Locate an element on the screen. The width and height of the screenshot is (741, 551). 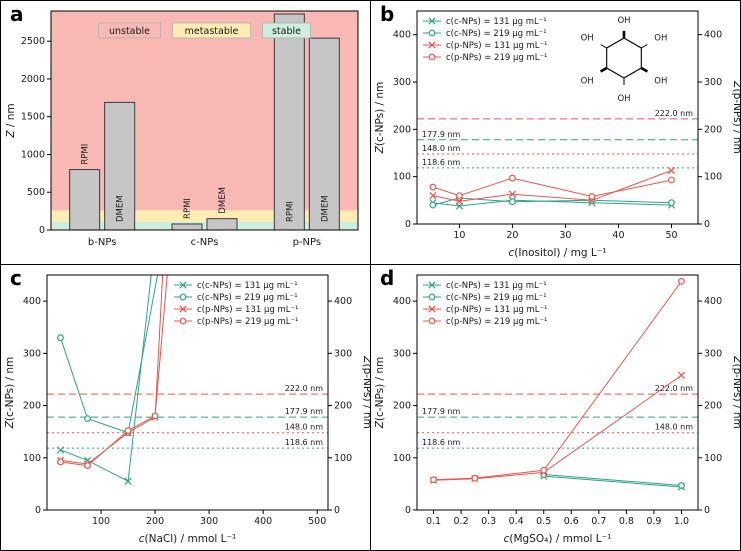
legend-chip-stable is located at coordinates (286, 30).